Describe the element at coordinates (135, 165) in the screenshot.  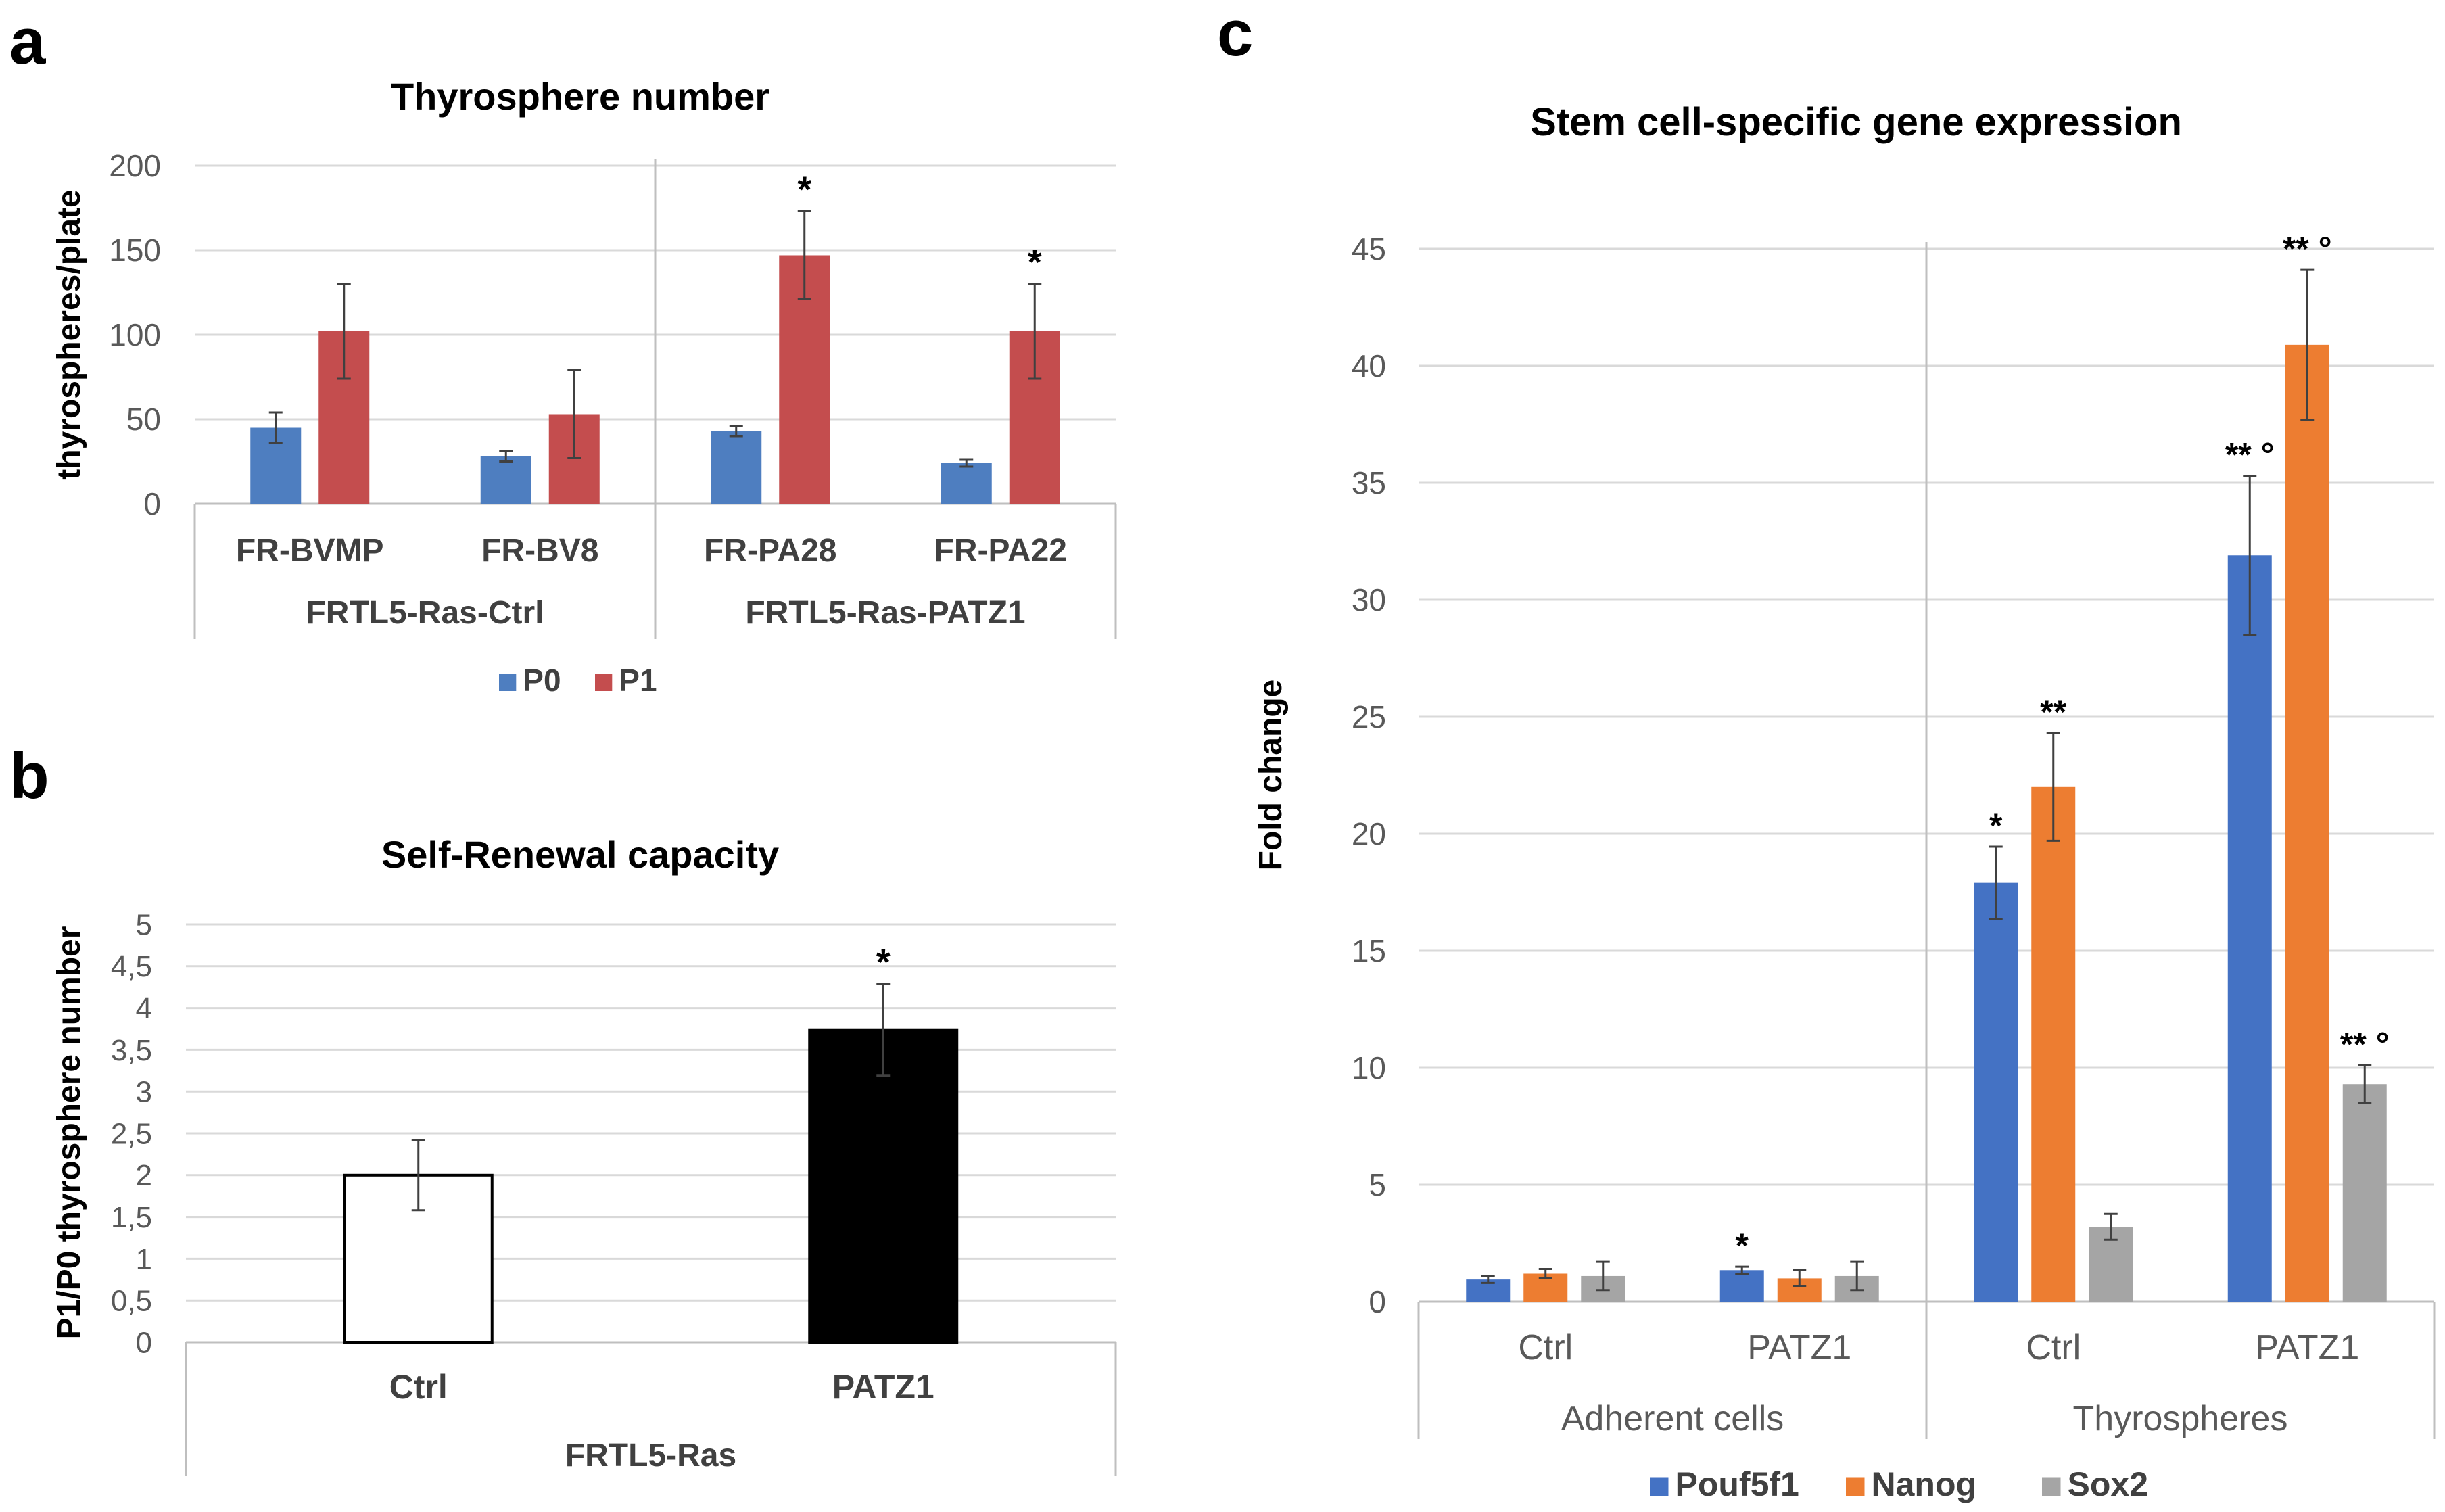
I see `y-tick-label: 200` at that location.